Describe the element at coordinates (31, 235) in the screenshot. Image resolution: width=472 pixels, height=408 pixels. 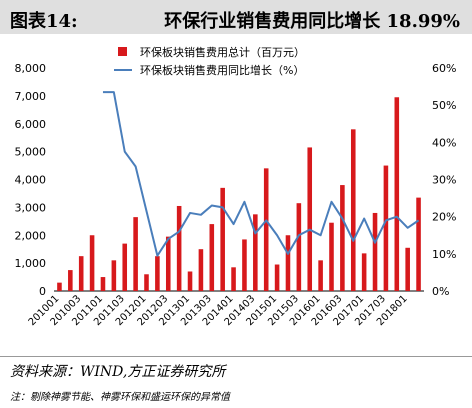
I see `y-left-tick-label: 2,000` at that location.